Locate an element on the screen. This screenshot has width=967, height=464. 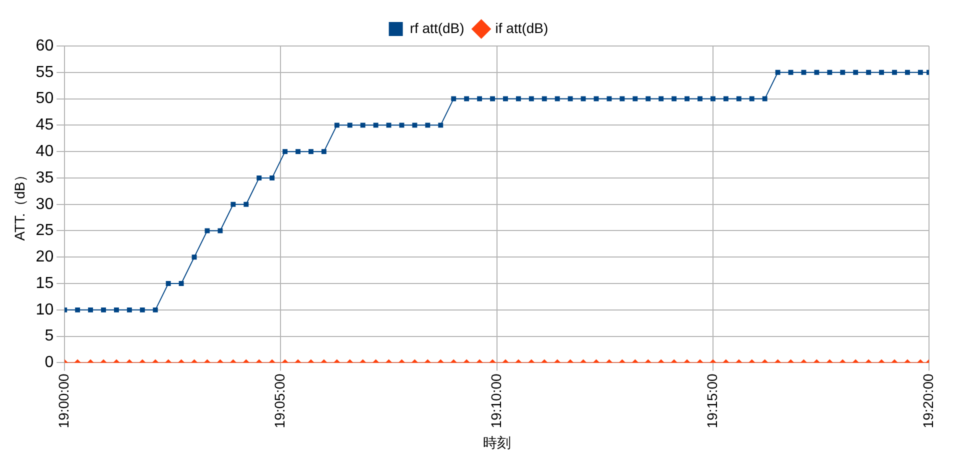
y-tick-label: 15 is located at coordinates (45, 283).